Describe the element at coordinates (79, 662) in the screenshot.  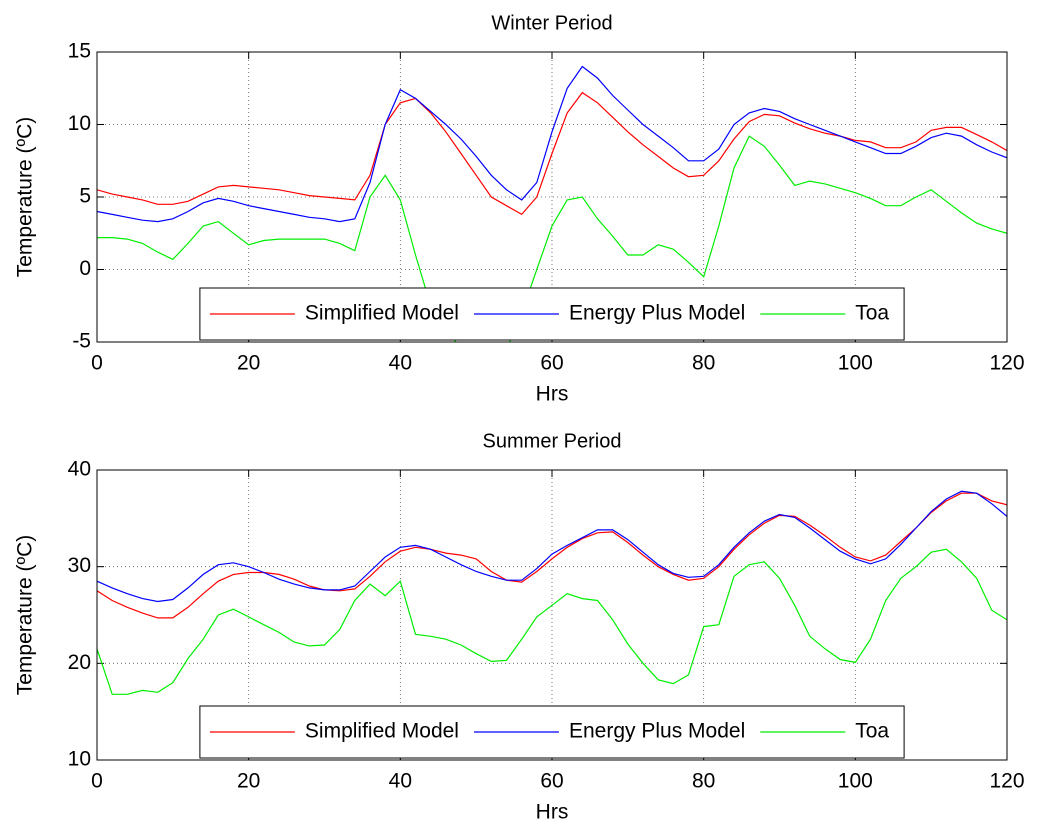
I see `y-tick-label: 20` at that location.